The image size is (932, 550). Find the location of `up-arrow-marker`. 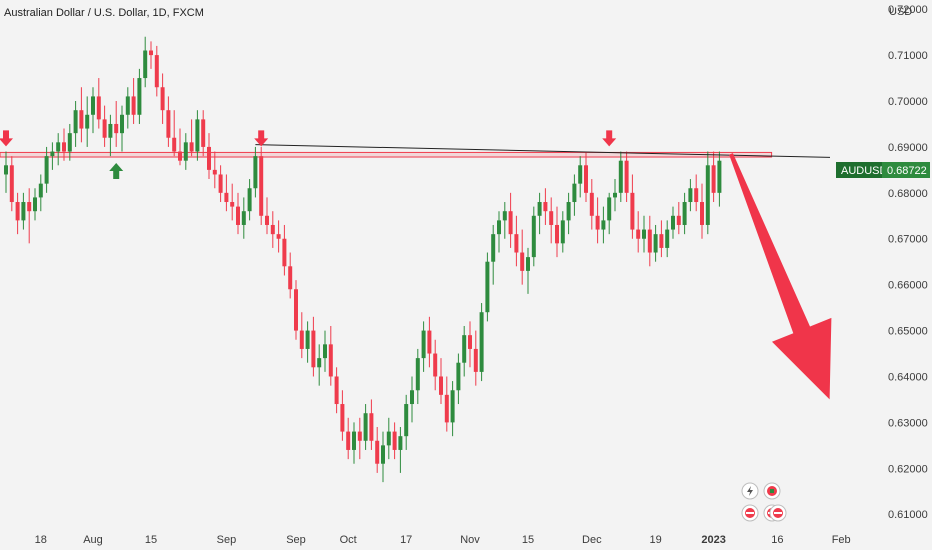

up-arrow-marker is located at coordinates (116, 171).